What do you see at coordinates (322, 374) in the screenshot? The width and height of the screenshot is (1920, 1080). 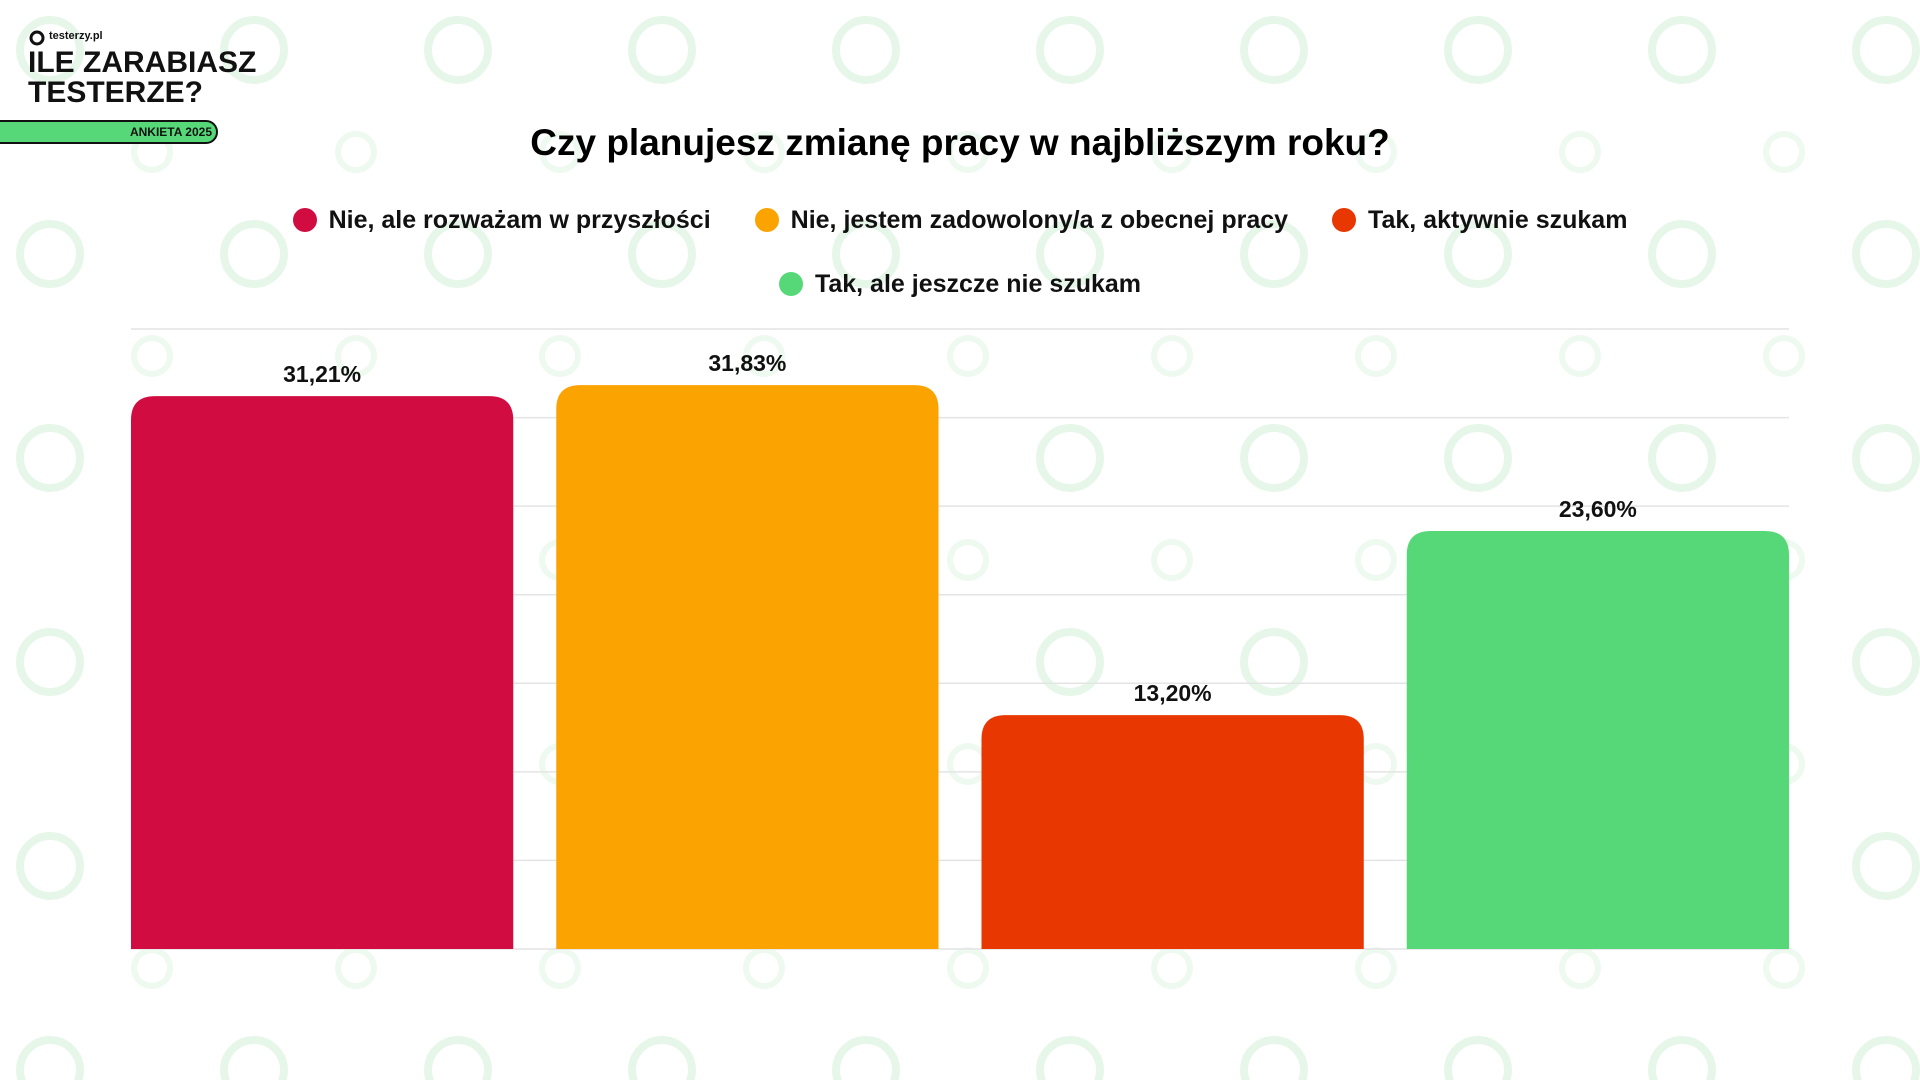 I see `value-label: 31,21%` at bounding box center [322, 374].